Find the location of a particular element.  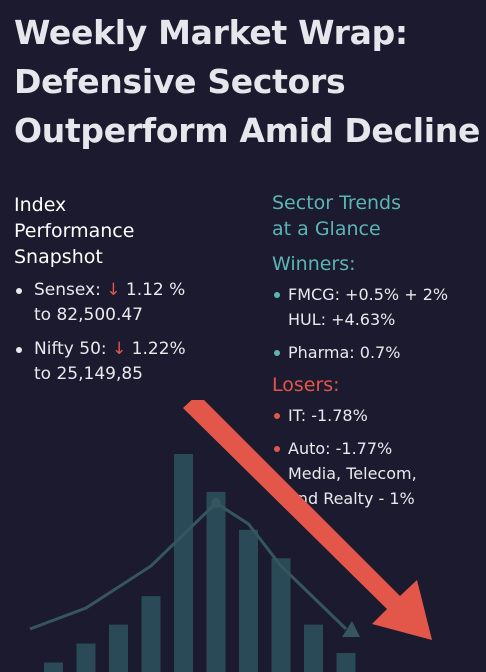

loser-line: Auto: -1.77% is located at coordinates (340, 448).